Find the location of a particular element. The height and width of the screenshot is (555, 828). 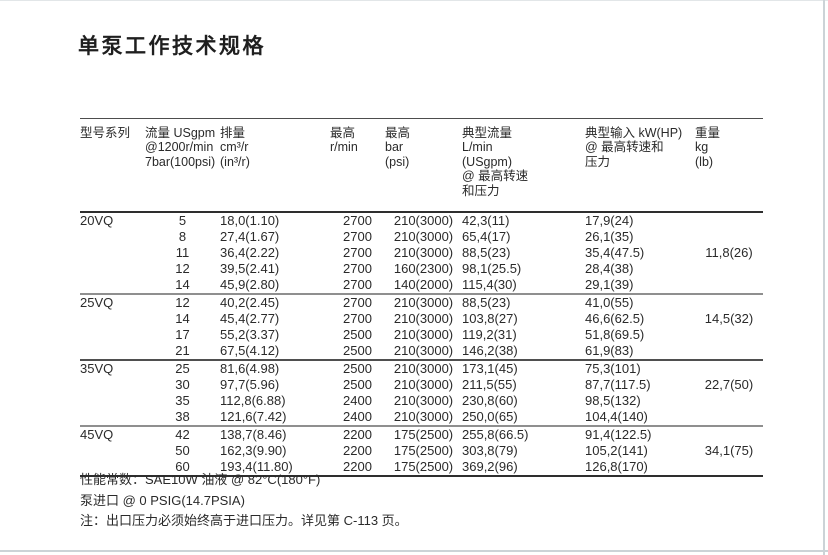

value-cell: 97,7(5.96) is located at coordinates (250, 384).